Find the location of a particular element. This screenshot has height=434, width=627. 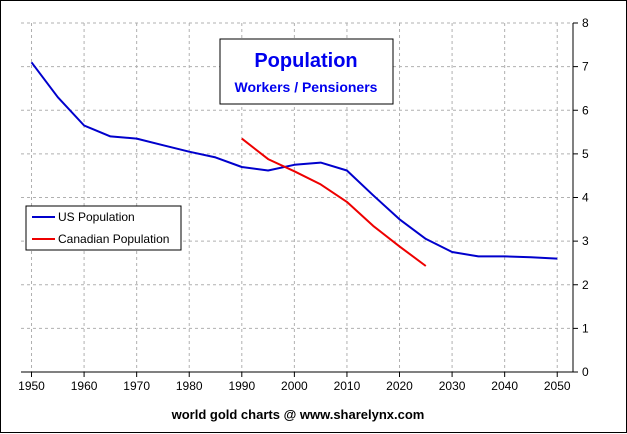

x-tick-label: 1980 is located at coordinates (189, 386).